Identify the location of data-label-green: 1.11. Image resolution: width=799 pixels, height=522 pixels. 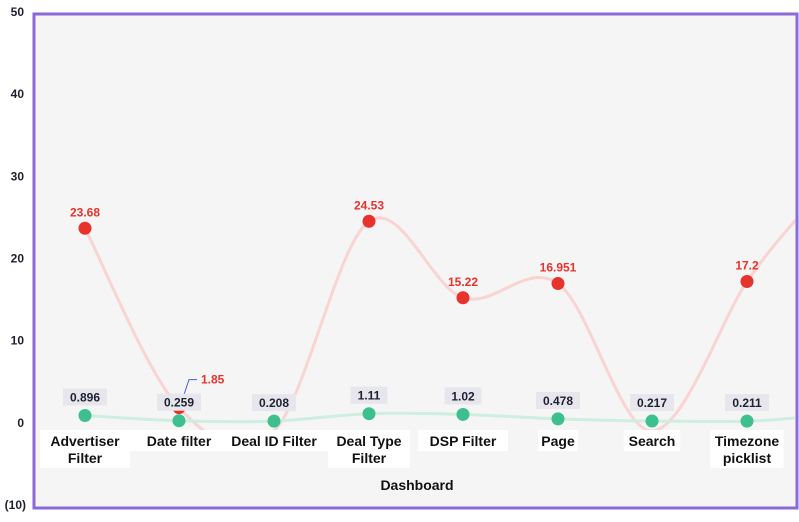
(369, 396).